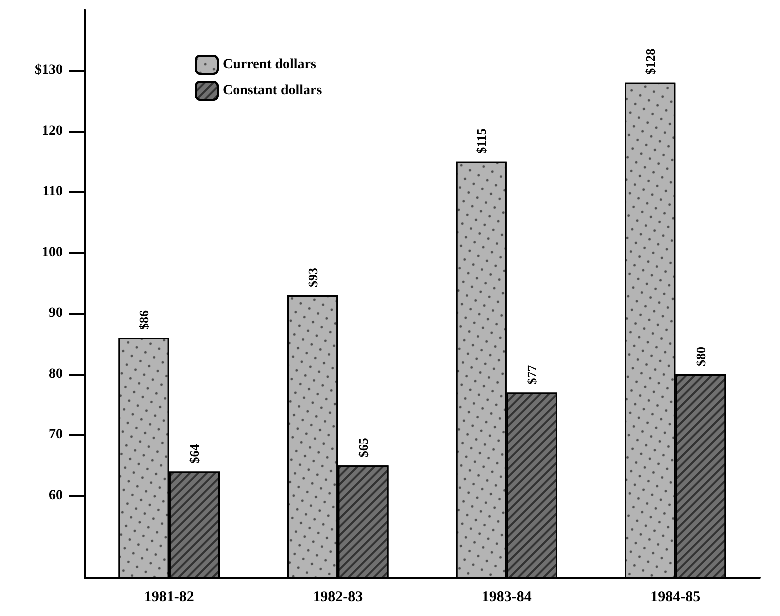  I want to click on y-tick-label: 90, so click(56, 314).